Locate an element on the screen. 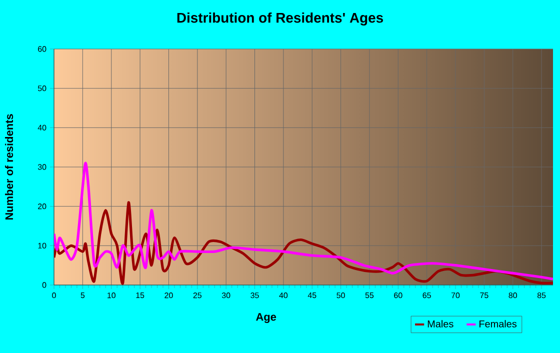  y-axis-title: Number of residents is located at coordinates (9, 167).